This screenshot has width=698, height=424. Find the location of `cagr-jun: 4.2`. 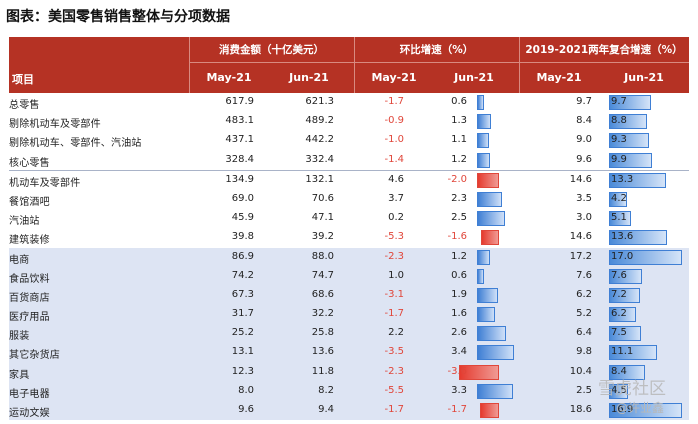

cagr-jun: 4.2 is located at coordinates (619, 198).